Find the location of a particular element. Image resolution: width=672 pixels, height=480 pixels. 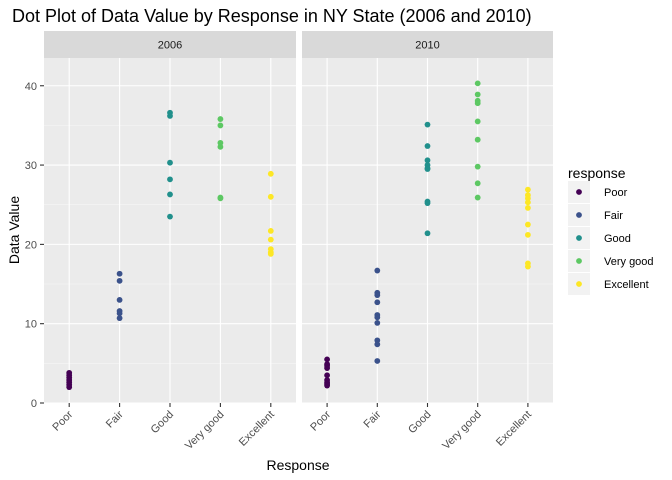

facet-label-2006: 2006 is located at coordinates (170, 46).